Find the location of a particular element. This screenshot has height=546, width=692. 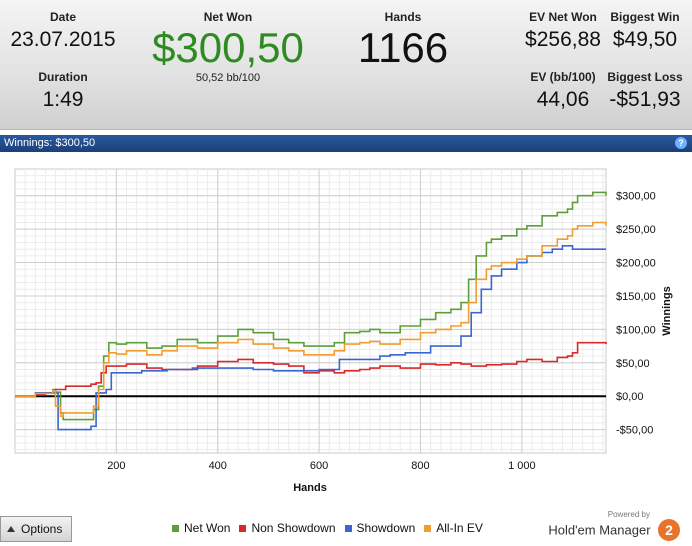

x-tick-label: 600 is located at coordinates (319, 466).